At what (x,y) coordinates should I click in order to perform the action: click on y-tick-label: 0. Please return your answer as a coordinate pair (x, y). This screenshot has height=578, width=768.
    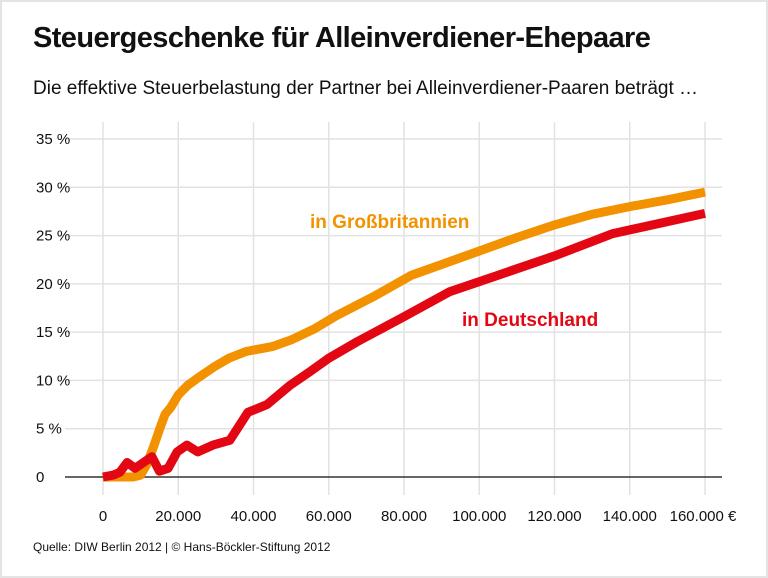
    Looking at the image, I should click on (40, 477).